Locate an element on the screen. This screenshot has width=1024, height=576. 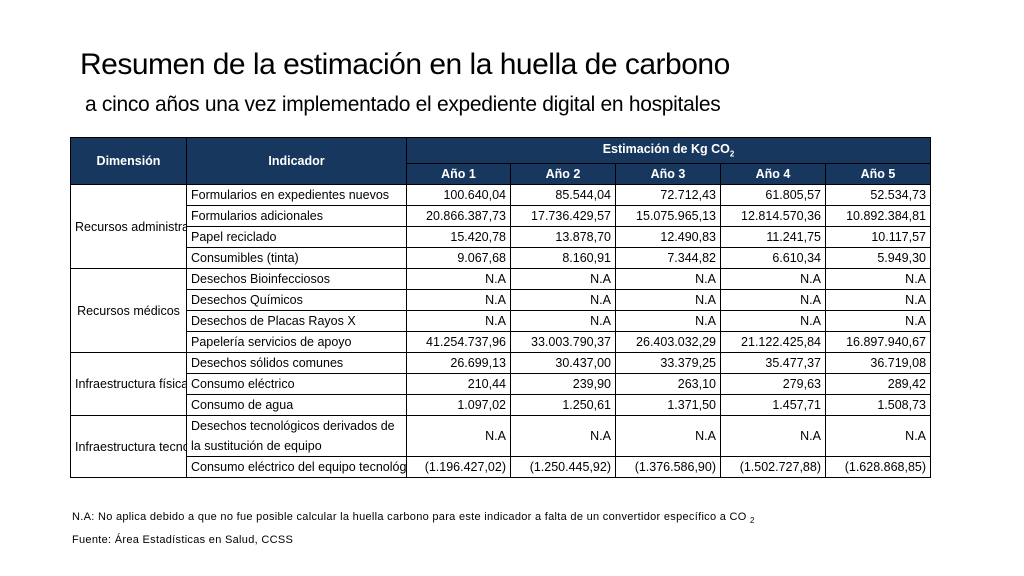
value-cell: 210,44 is located at coordinates (458, 384).